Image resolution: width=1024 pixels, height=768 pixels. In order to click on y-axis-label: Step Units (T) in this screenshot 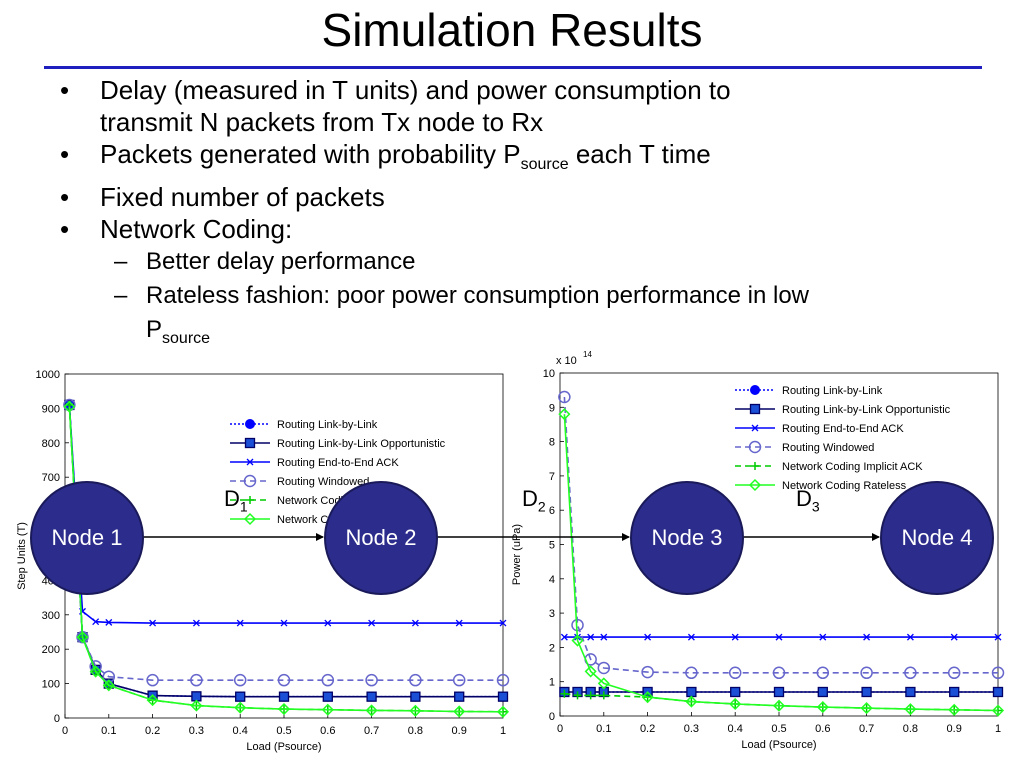, I will do `click(22, 556)`.